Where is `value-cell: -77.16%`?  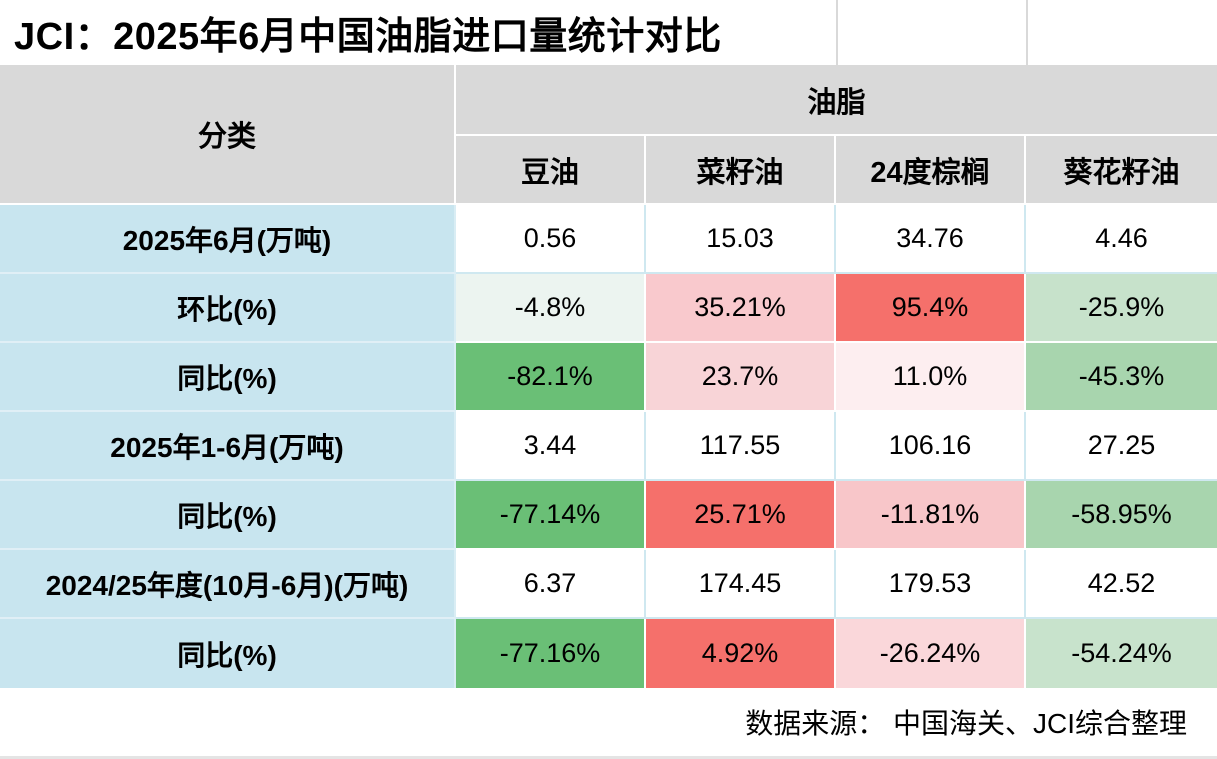 value-cell: -77.16% is located at coordinates (551, 653).